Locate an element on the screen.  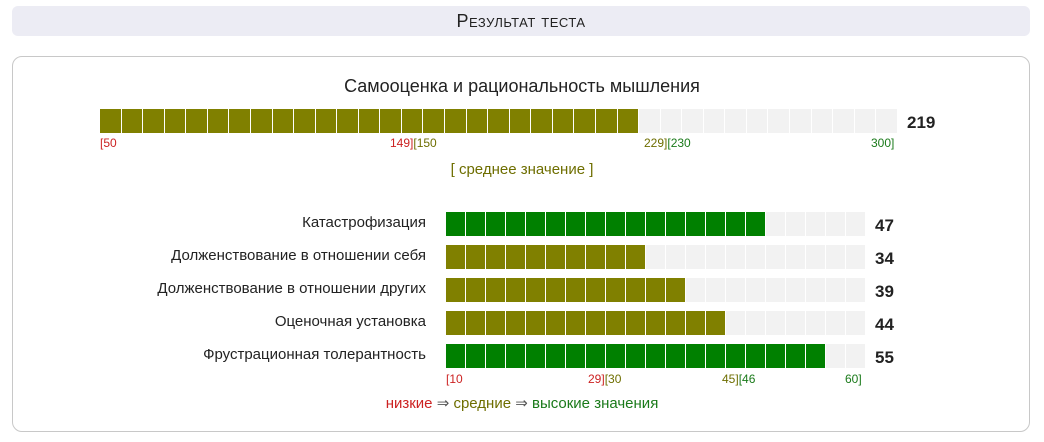
main-tick-mid-high: 229][230 is located at coordinates (667, 143).